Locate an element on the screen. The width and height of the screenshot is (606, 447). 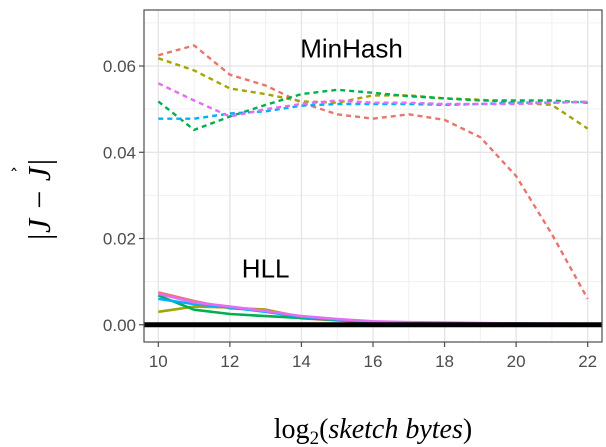
y-tick-label: 0.04 is located at coordinates (119, 152).